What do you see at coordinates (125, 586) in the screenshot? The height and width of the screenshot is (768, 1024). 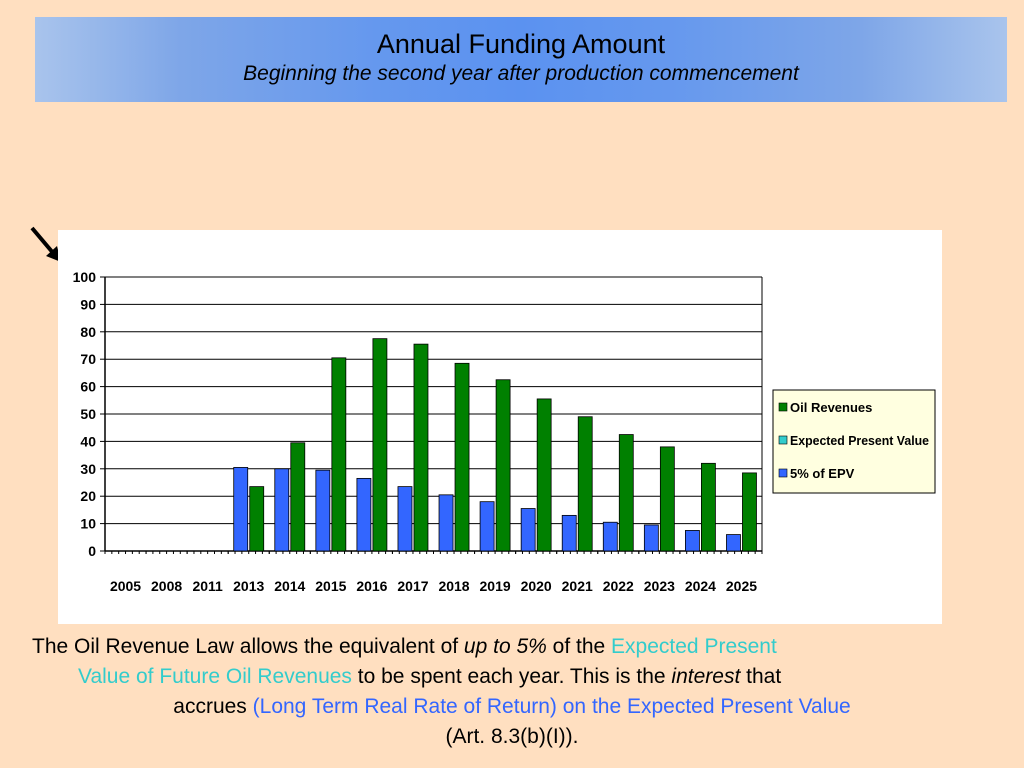 I see `x-tick-label: 2005` at bounding box center [125, 586].